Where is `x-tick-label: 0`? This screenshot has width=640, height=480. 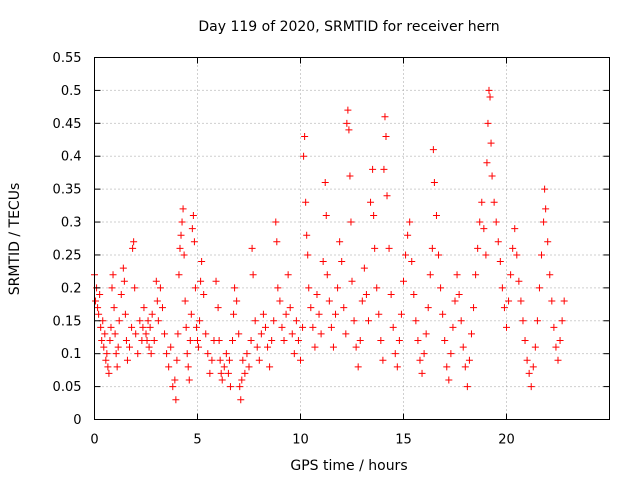
x-tick-label: 0 is located at coordinates (94, 440).